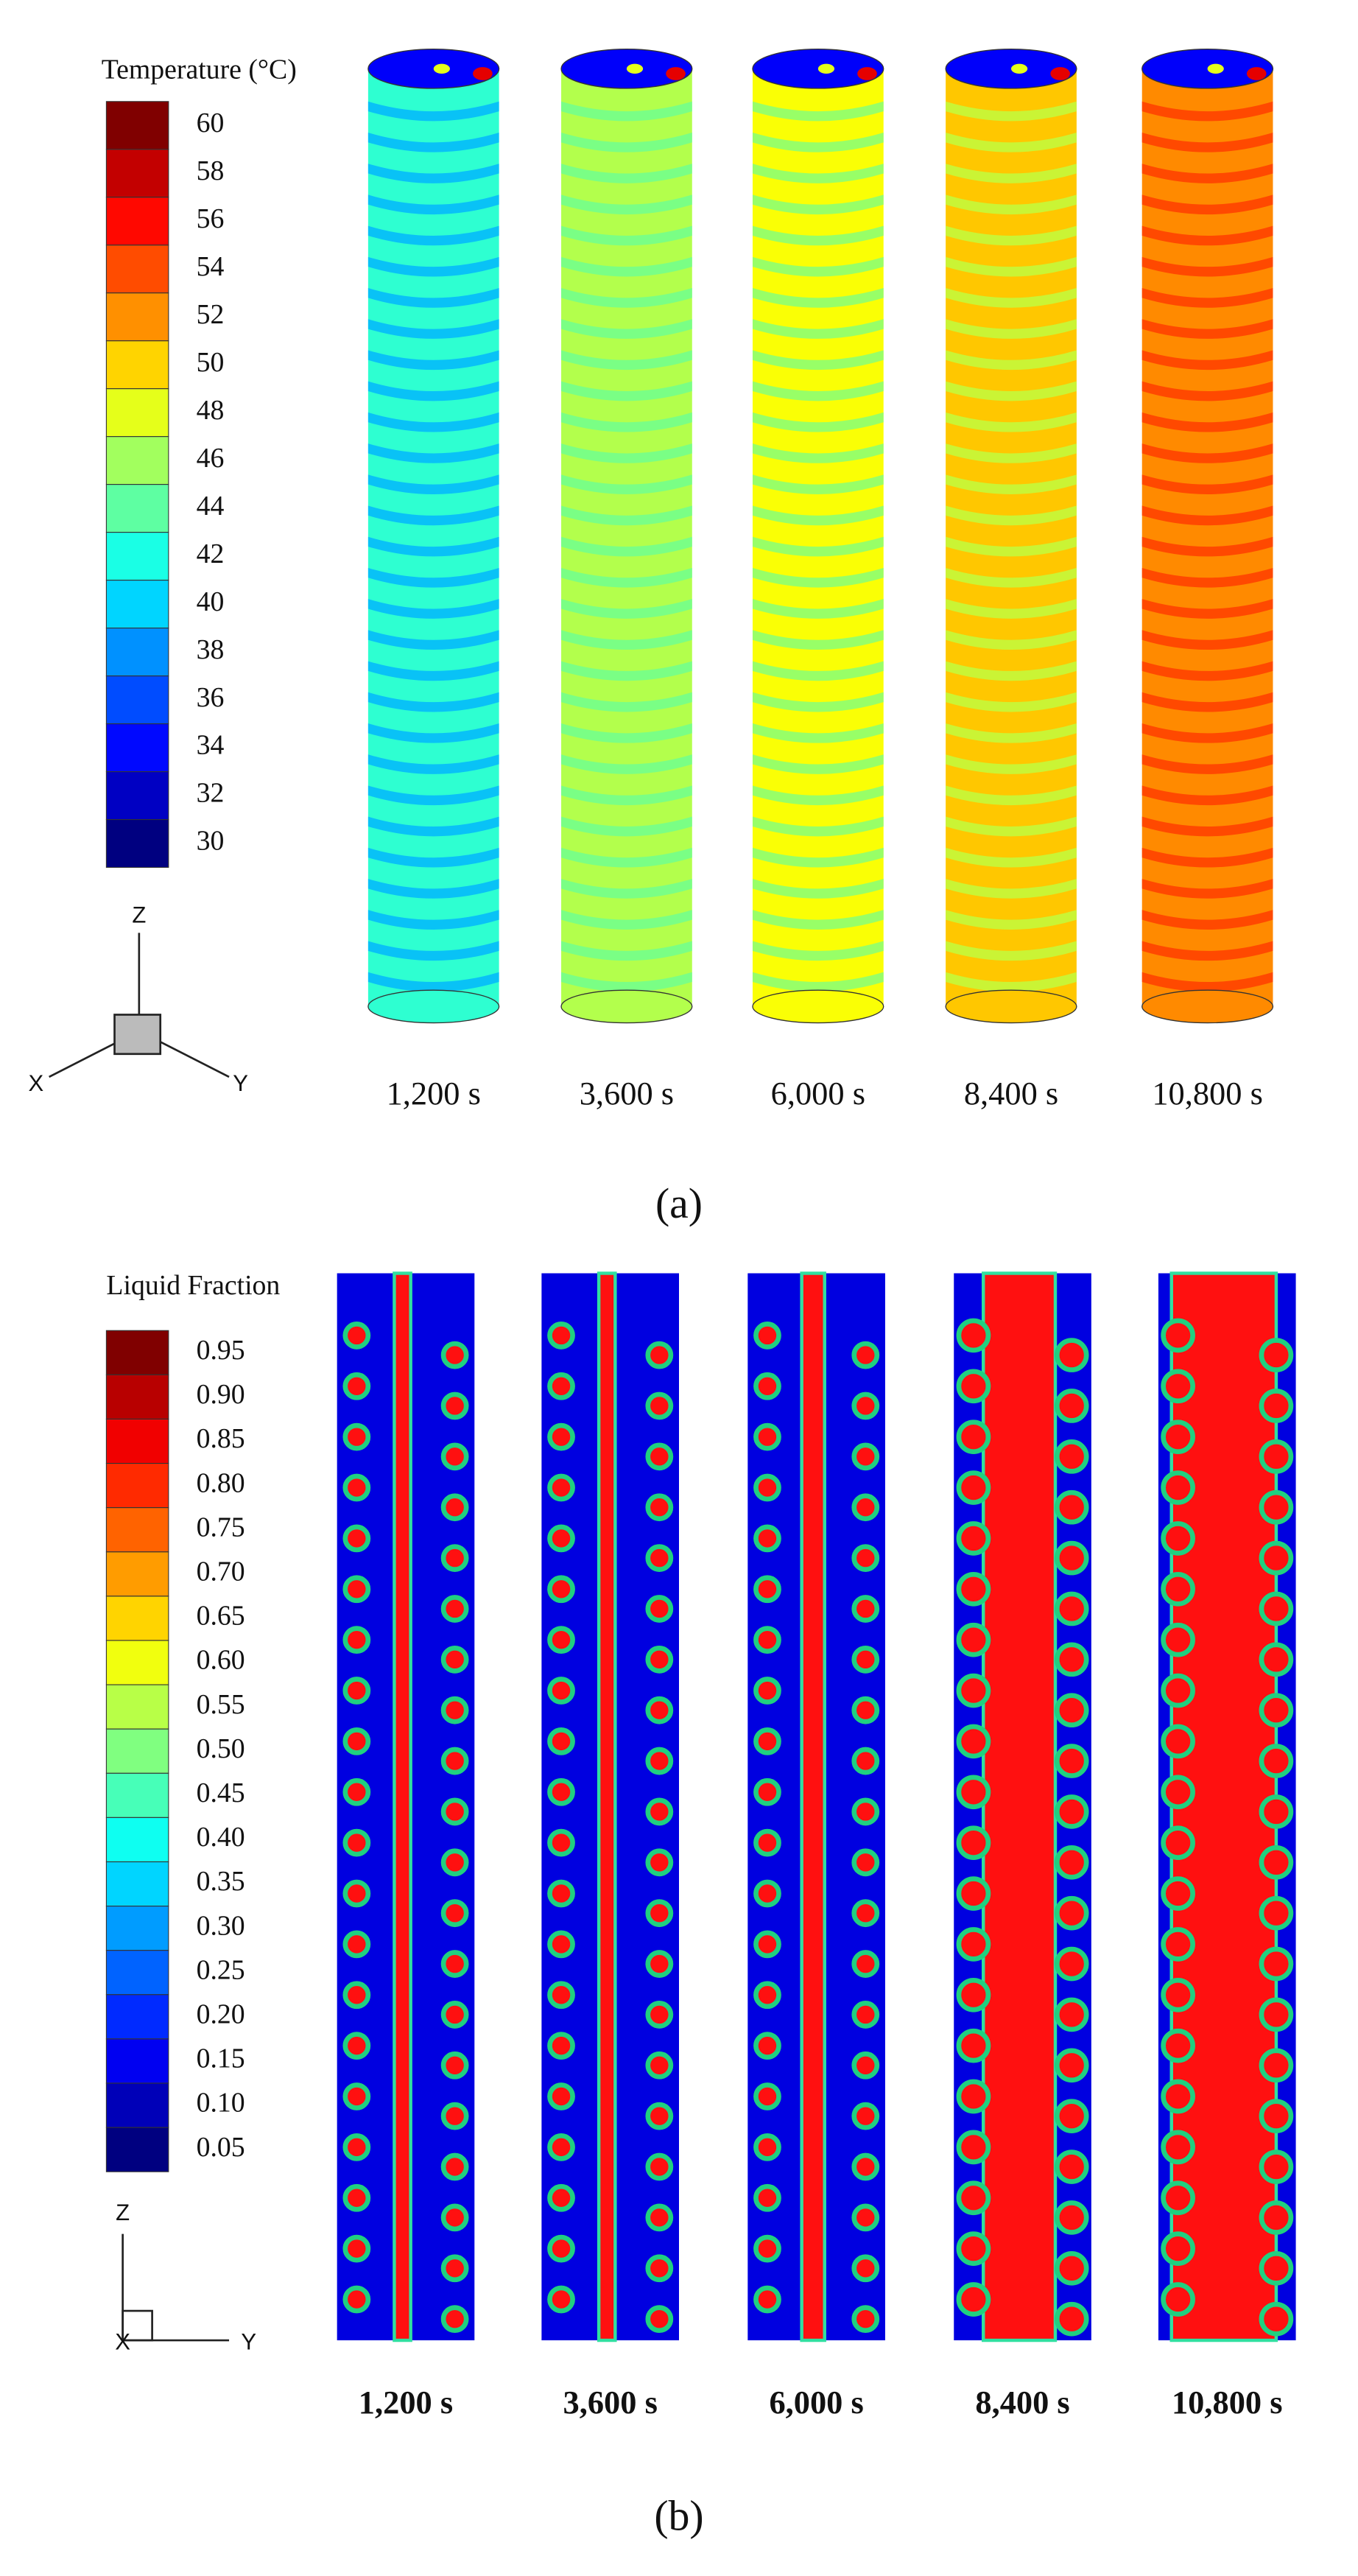 Image resolution: width=1358 pixels, height=2576 pixels. I want to click on cylinder-bottom, so click(1207, 1007).